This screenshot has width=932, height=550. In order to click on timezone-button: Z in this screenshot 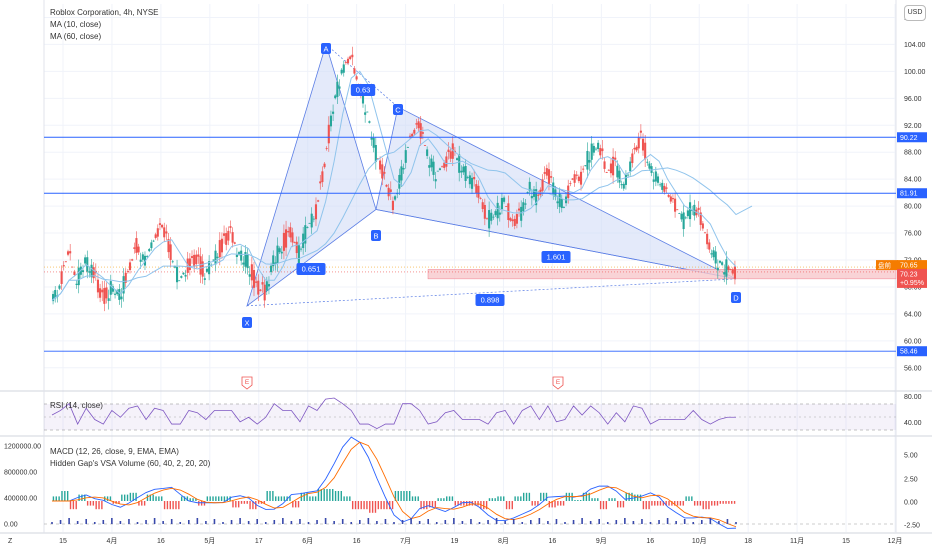, I will do `click(10, 541)`.